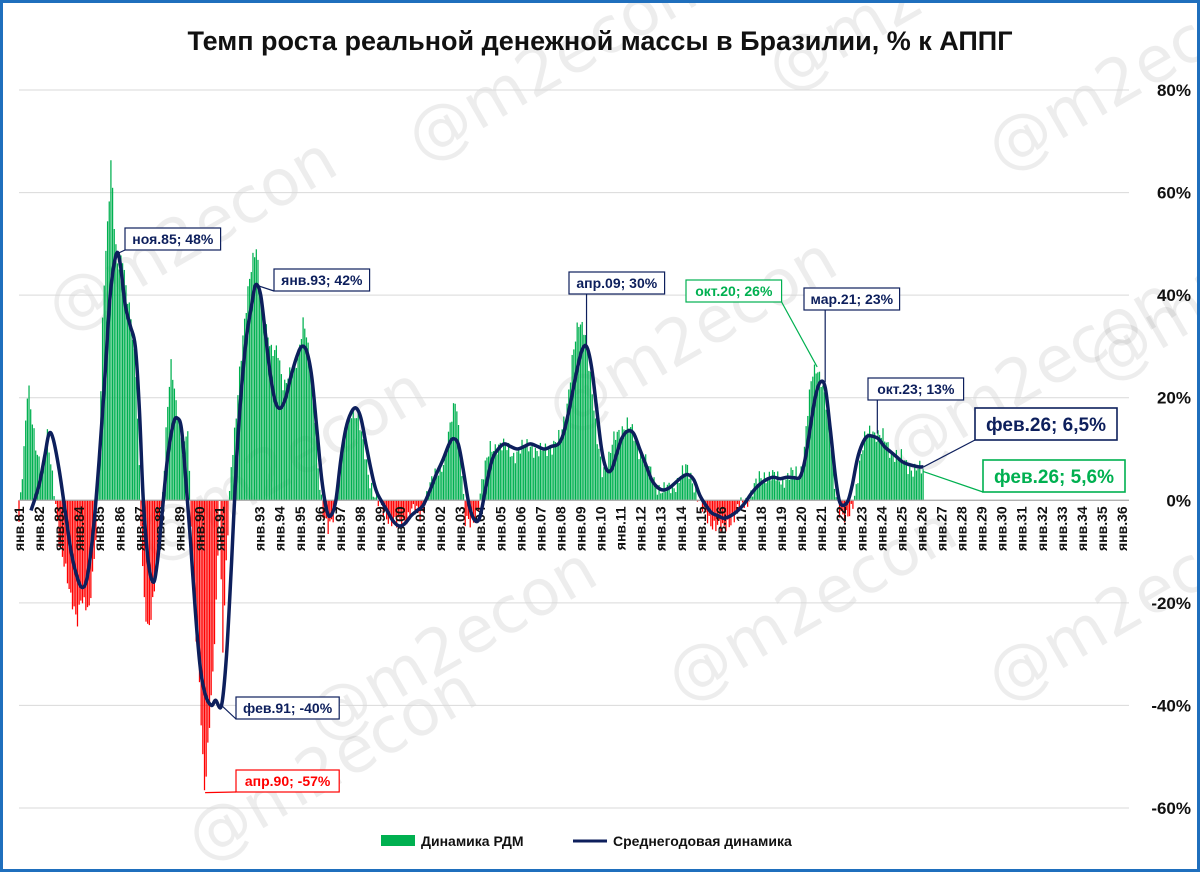  What do you see at coordinates (761, 528) in the screenshot?
I see `x-tick-label: янв.18` at bounding box center [761, 528].